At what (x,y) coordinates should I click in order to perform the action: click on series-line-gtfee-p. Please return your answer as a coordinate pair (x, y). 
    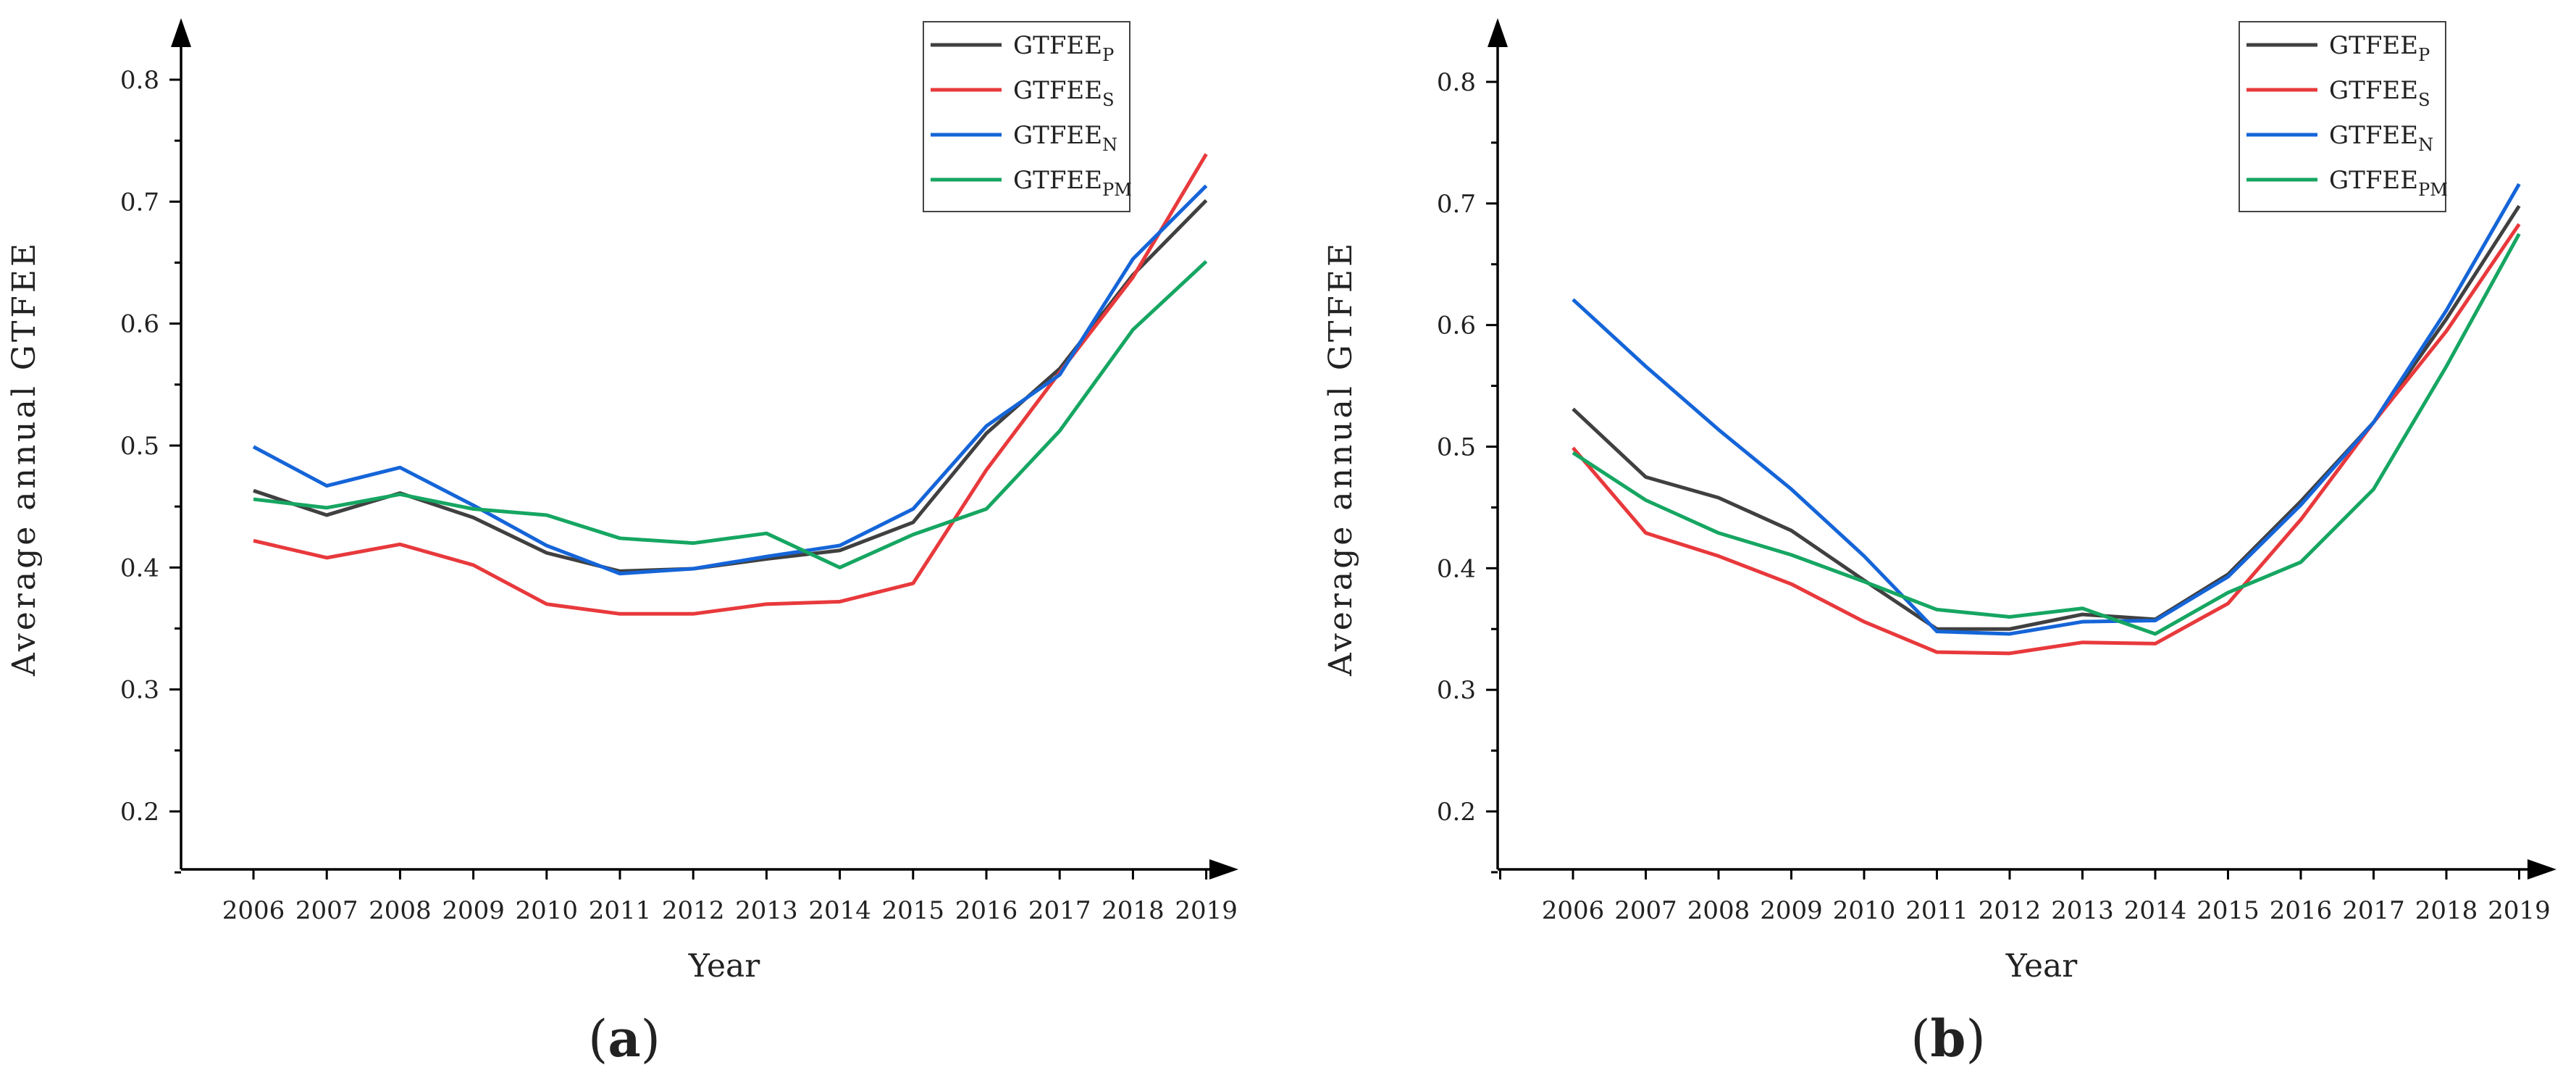
    Looking at the image, I should click on (730, 386).